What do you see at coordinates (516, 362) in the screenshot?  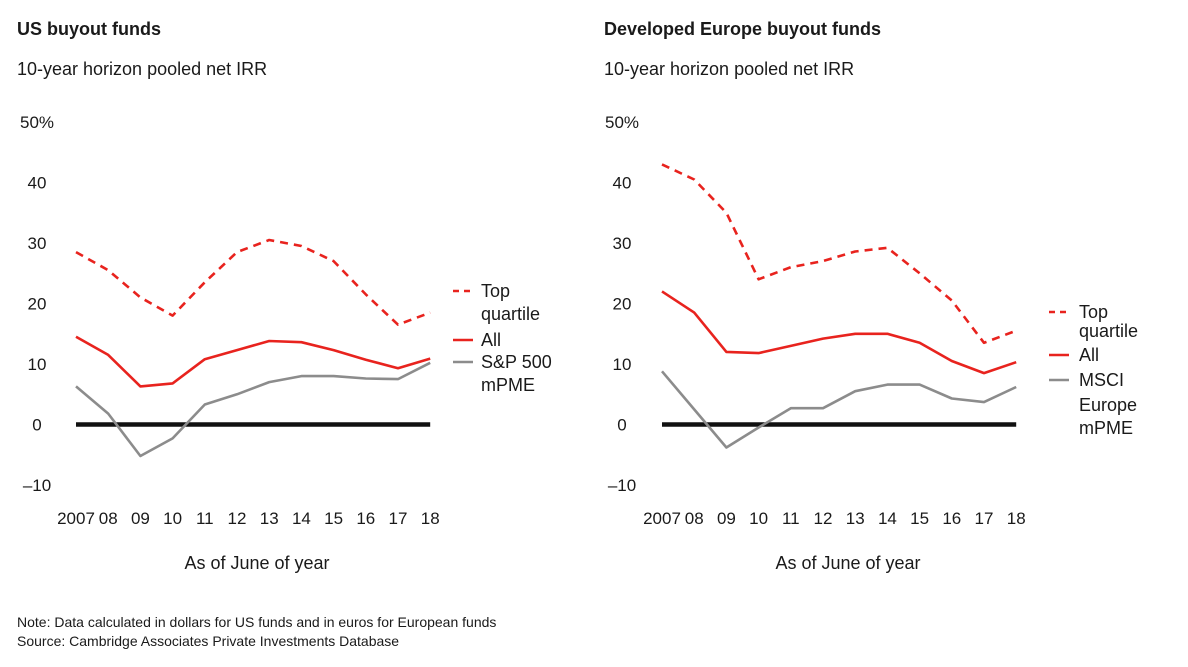 I see `legend-label: S&P 500` at bounding box center [516, 362].